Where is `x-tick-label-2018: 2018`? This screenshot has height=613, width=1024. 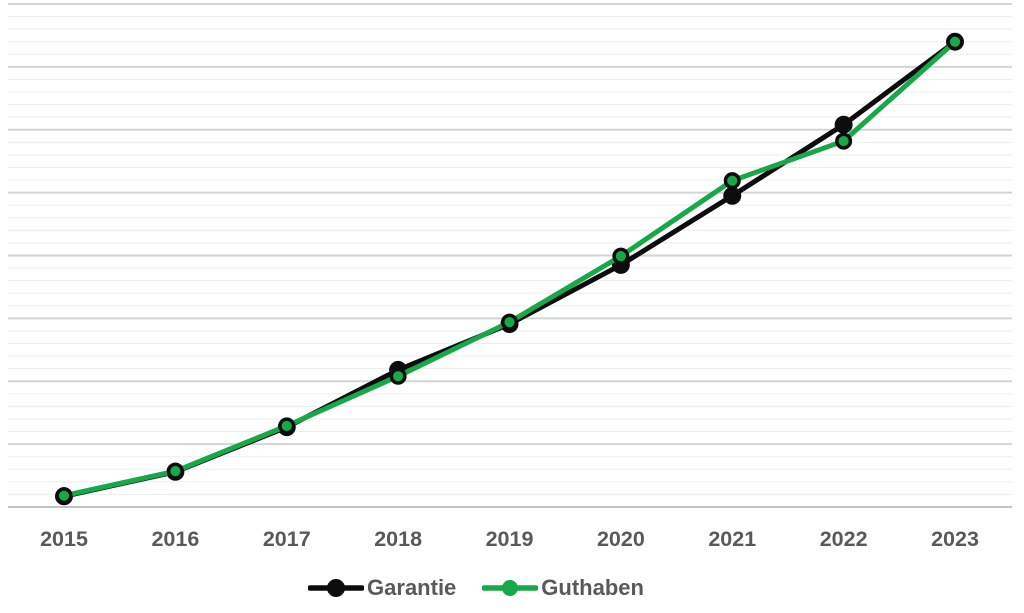
x-tick-label-2018: 2018 is located at coordinates (398, 539).